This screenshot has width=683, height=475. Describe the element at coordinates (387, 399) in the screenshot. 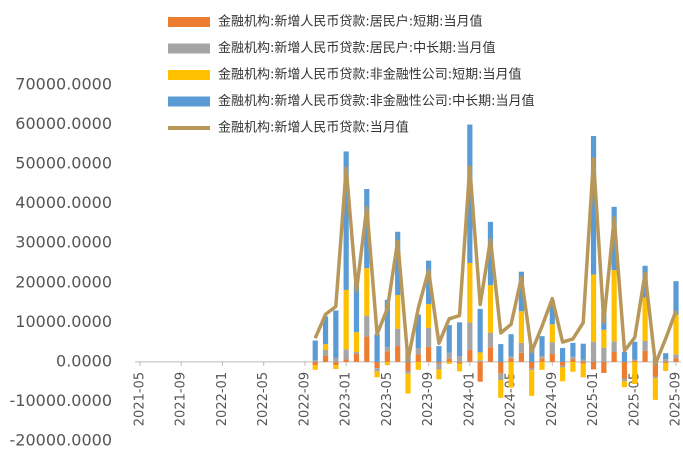

I see `x-tick-label: 2023-05` at that location.